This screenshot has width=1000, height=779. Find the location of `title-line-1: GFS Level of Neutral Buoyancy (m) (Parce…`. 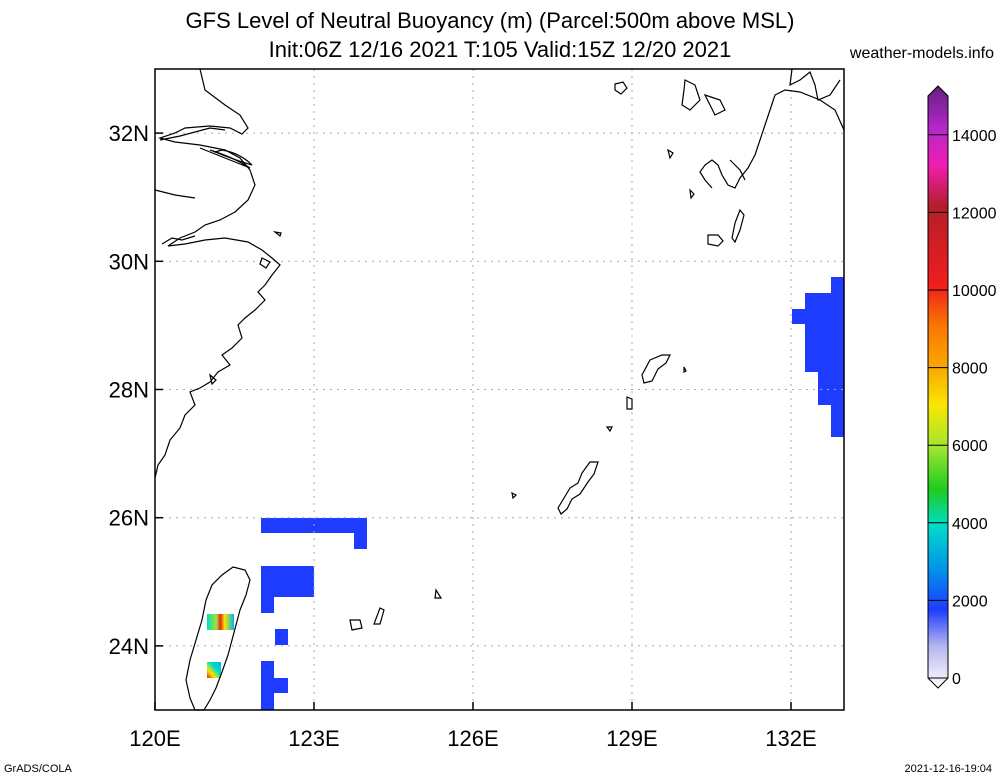

title-line-1: GFS Level of Neutral Buoyancy (m) (Parce… is located at coordinates (490, 20).